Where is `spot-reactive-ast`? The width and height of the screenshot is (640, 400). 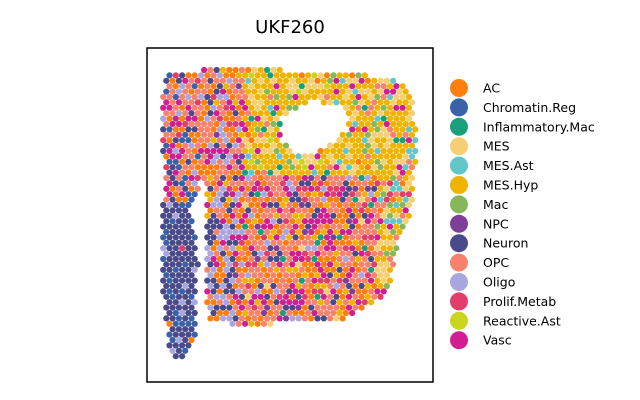 spot-reactive-ast is located at coordinates (327, 86).